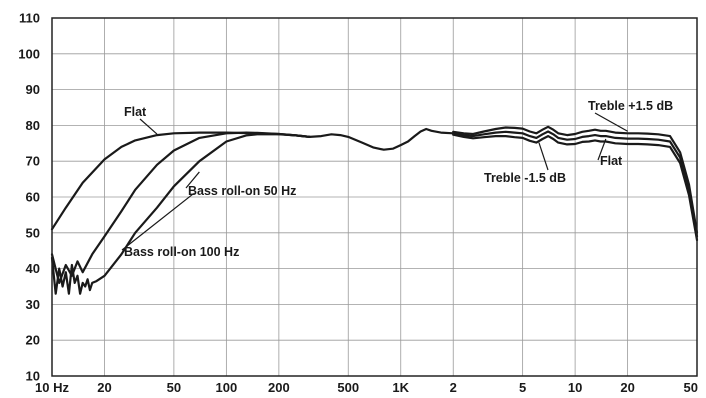 This screenshot has width=706, height=398. Describe the element at coordinates (575, 387) in the screenshot. I see `x-tick-label: 10` at that location.